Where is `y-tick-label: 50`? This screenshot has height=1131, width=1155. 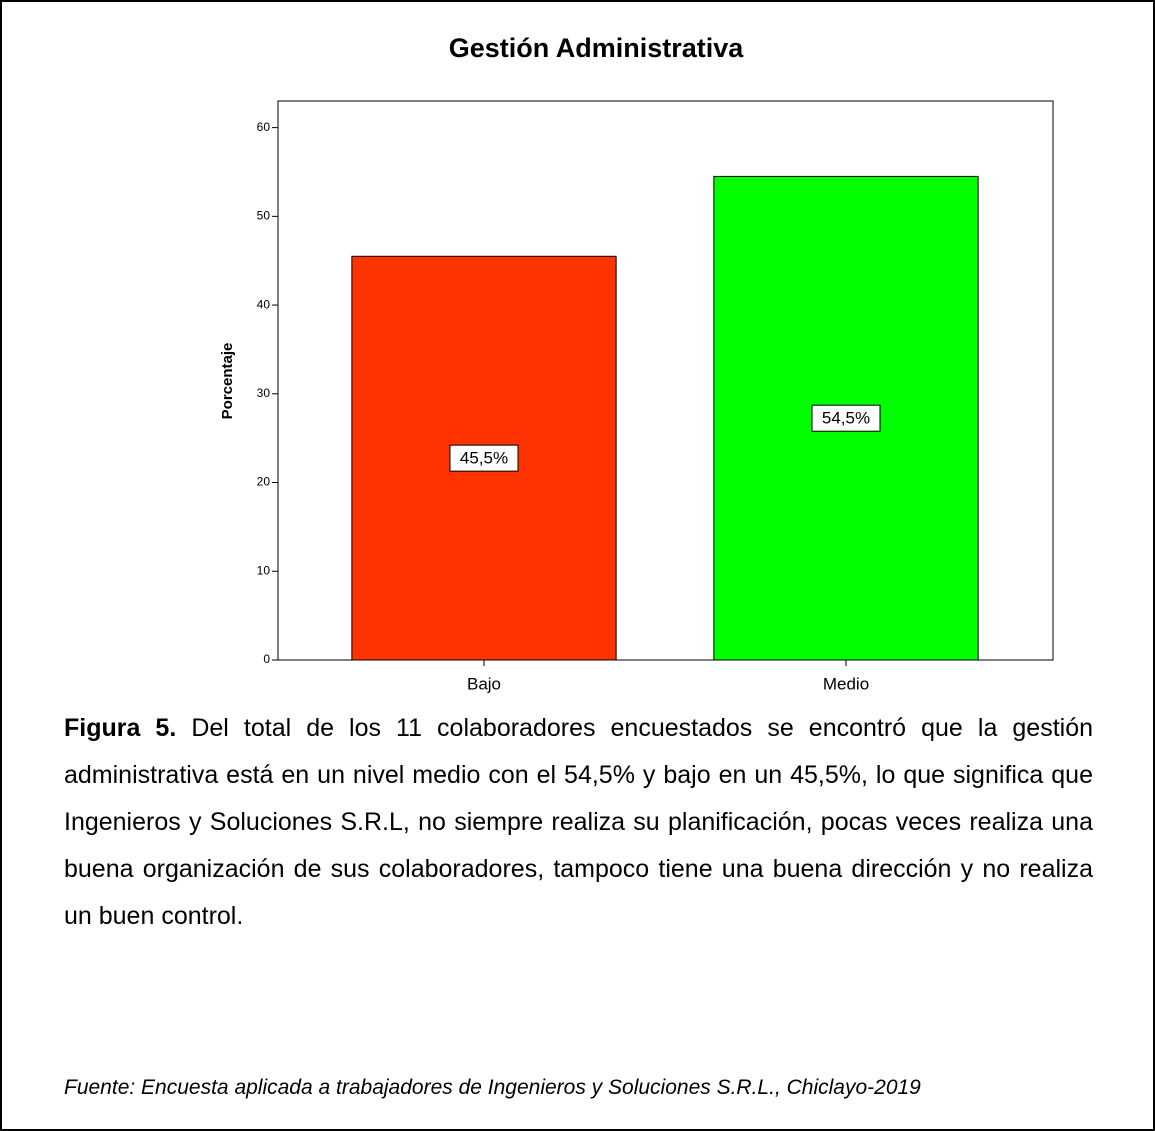
y-tick-label: 50 is located at coordinates (264, 216).